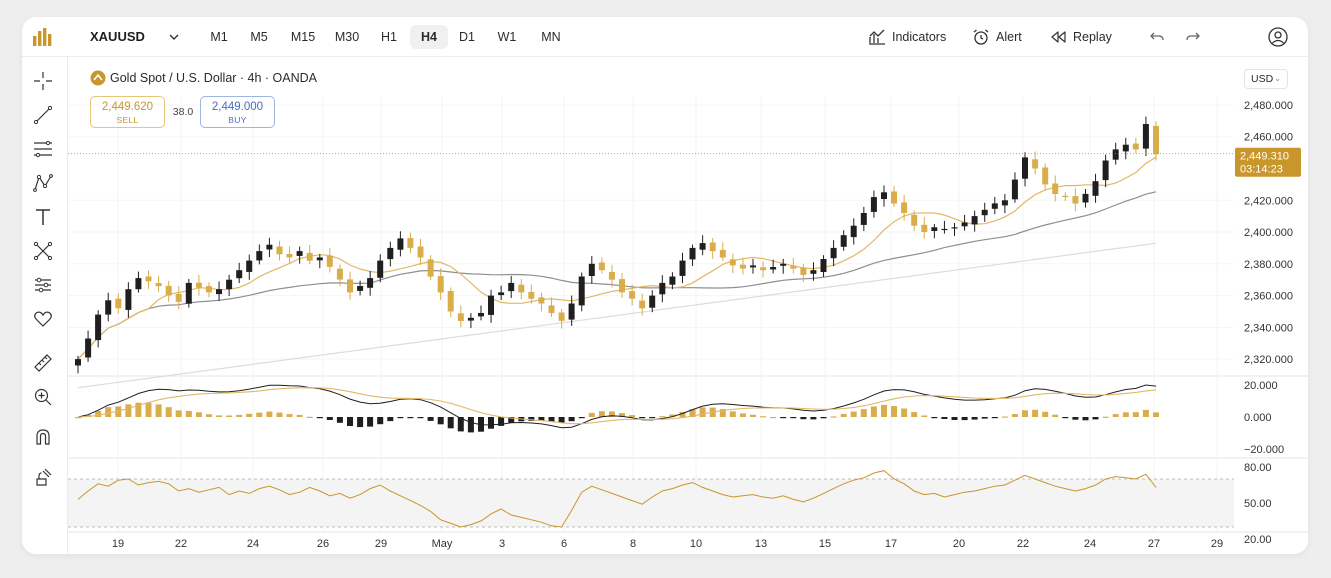 The image size is (1331, 578). Describe the element at coordinates (219, 37) in the screenshot. I see `timeframe-m1: M1` at that location.